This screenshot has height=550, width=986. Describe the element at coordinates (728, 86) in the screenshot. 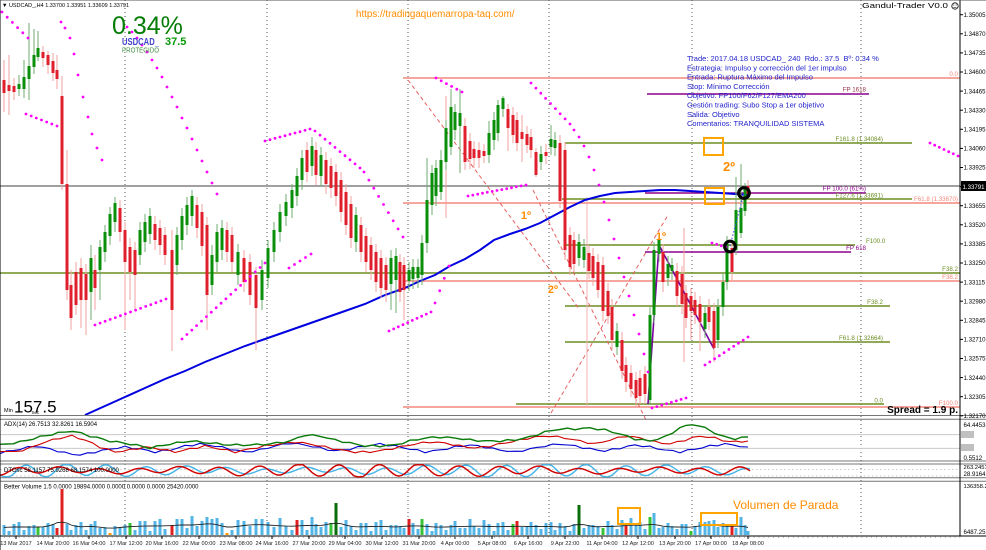

I see `svg-text: Stop: Mínimo Corrección` at that location.